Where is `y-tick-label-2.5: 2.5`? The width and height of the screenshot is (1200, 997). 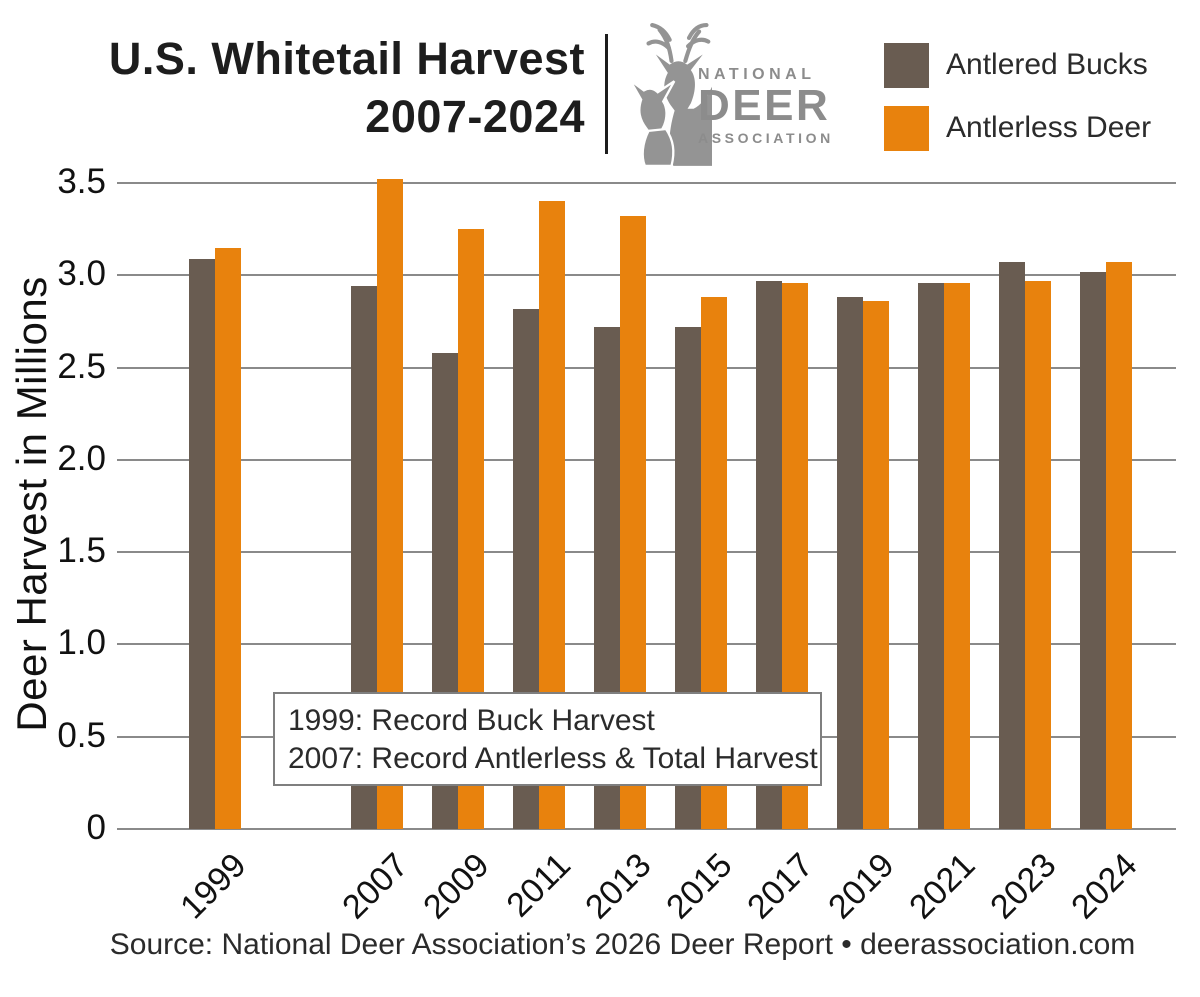 y-tick-label-2.5: 2.5 is located at coordinates (81, 366).